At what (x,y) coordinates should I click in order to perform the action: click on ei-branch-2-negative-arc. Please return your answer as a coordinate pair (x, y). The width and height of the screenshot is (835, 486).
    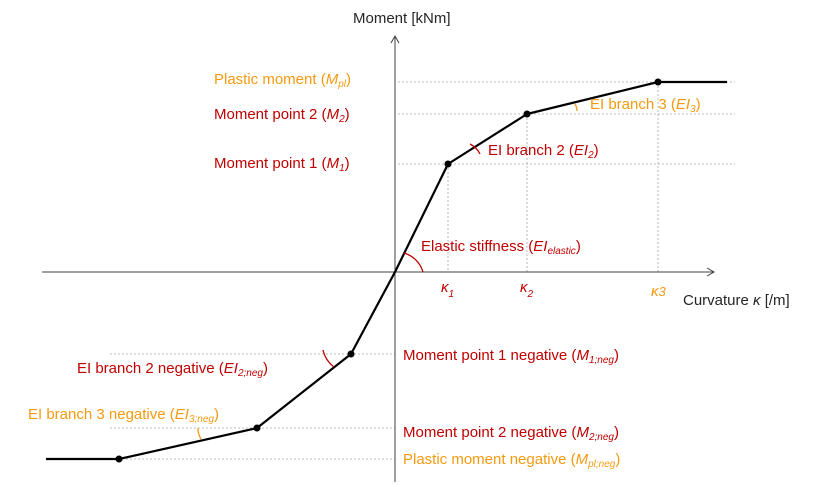
    Looking at the image, I should click on (328, 358).